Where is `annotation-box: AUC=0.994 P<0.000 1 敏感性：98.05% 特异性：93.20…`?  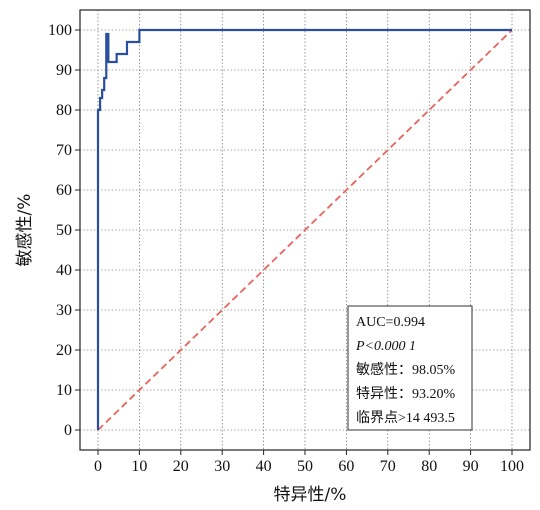
annotation-box: AUC=0.994 P<0.000 1 敏感性：98.05% 特异性：93.20… is located at coordinates (410, 368).